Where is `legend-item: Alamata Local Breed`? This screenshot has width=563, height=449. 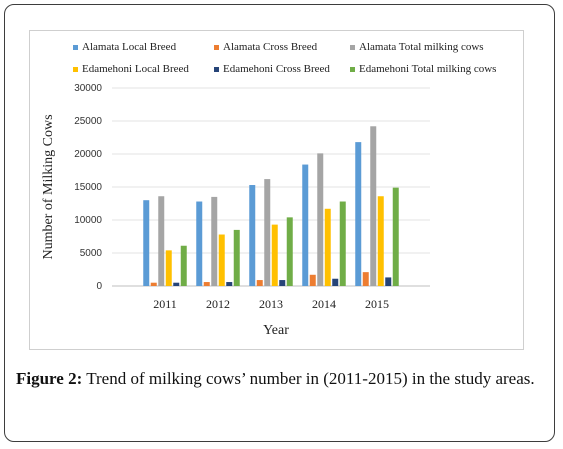
legend-item: Alamata Local Breed is located at coordinates (124, 47).